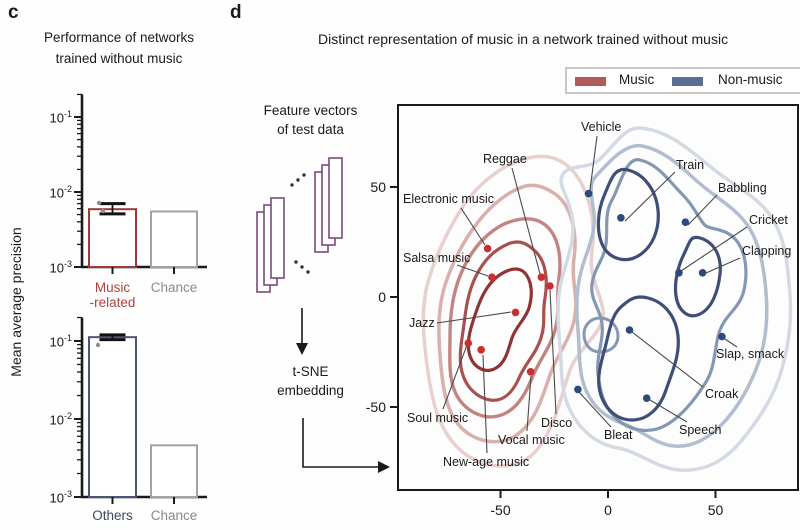 The width and height of the screenshot is (800, 530). What do you see at coordinates (310, 120) in the screenshot?
I see `feature-vectors-caption: Feature vectors of test data` at bounding box center [310, 120].